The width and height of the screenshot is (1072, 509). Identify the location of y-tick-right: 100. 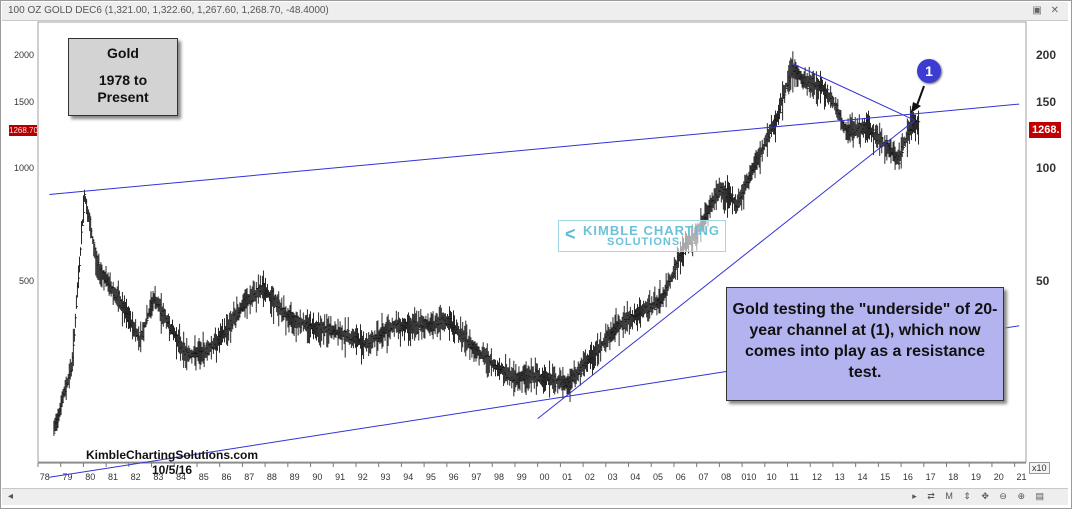
(1046, 168).